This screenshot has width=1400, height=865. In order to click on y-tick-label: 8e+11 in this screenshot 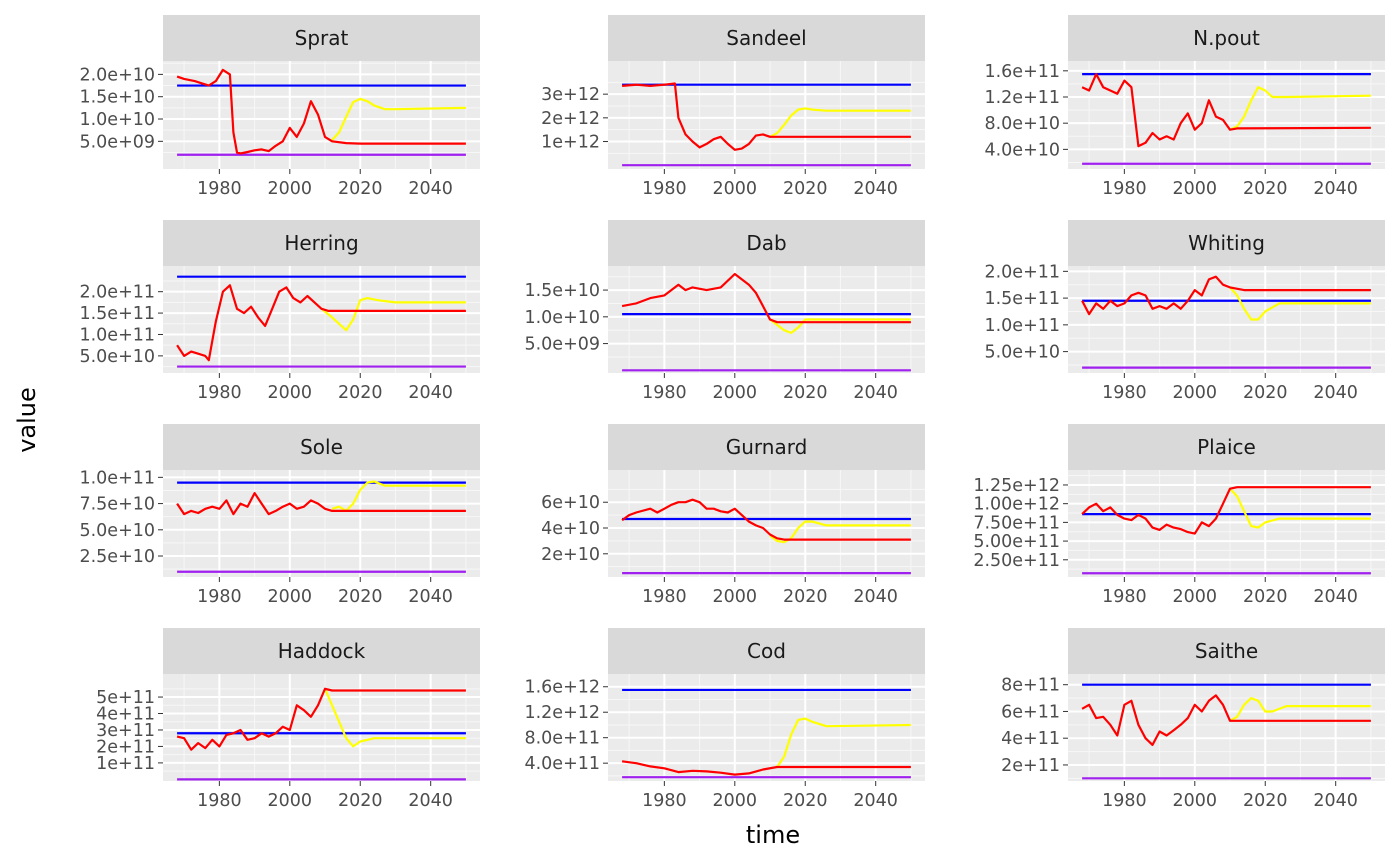, I will do `click(1030, 686)`.